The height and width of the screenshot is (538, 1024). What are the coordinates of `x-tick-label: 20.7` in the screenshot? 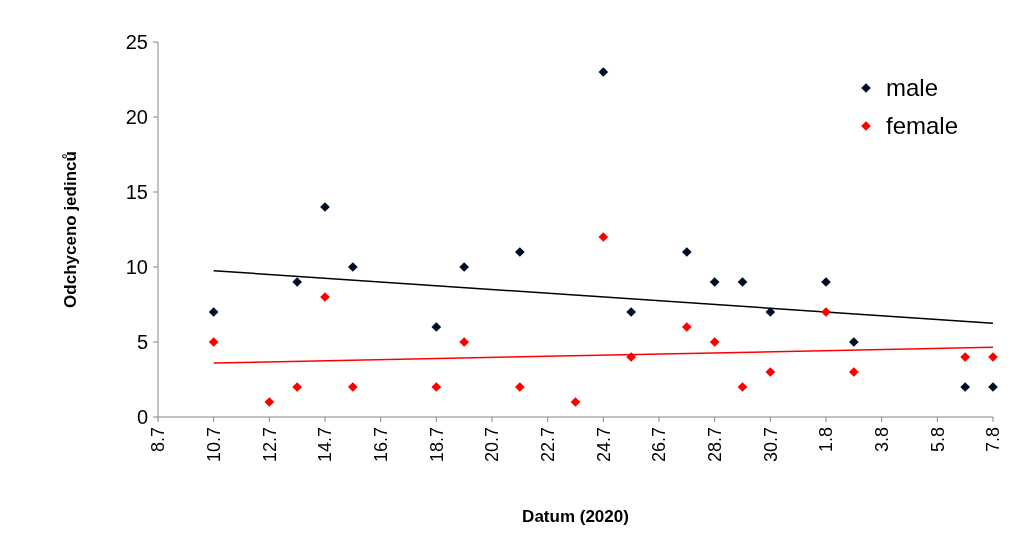 It's located at (492, 445).